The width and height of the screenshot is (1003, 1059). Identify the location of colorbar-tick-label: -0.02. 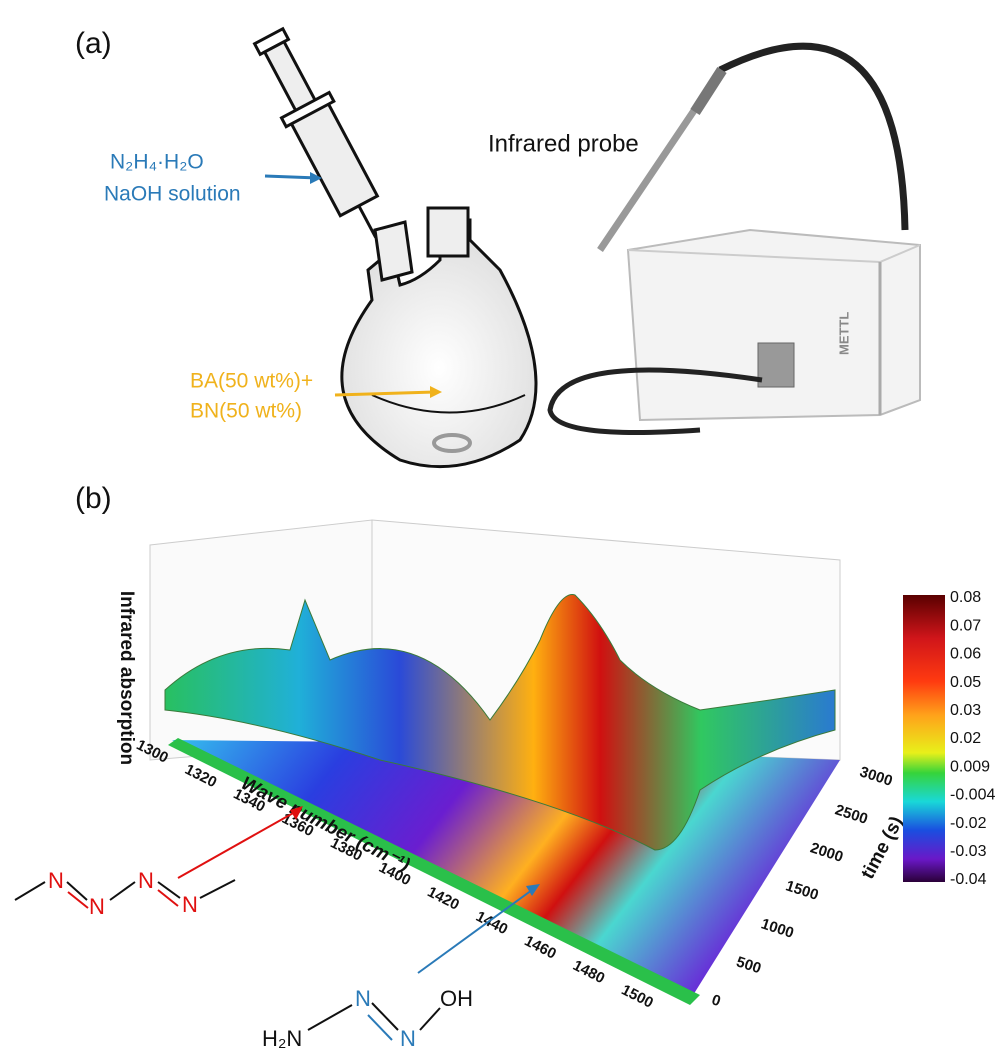
(968, 823).